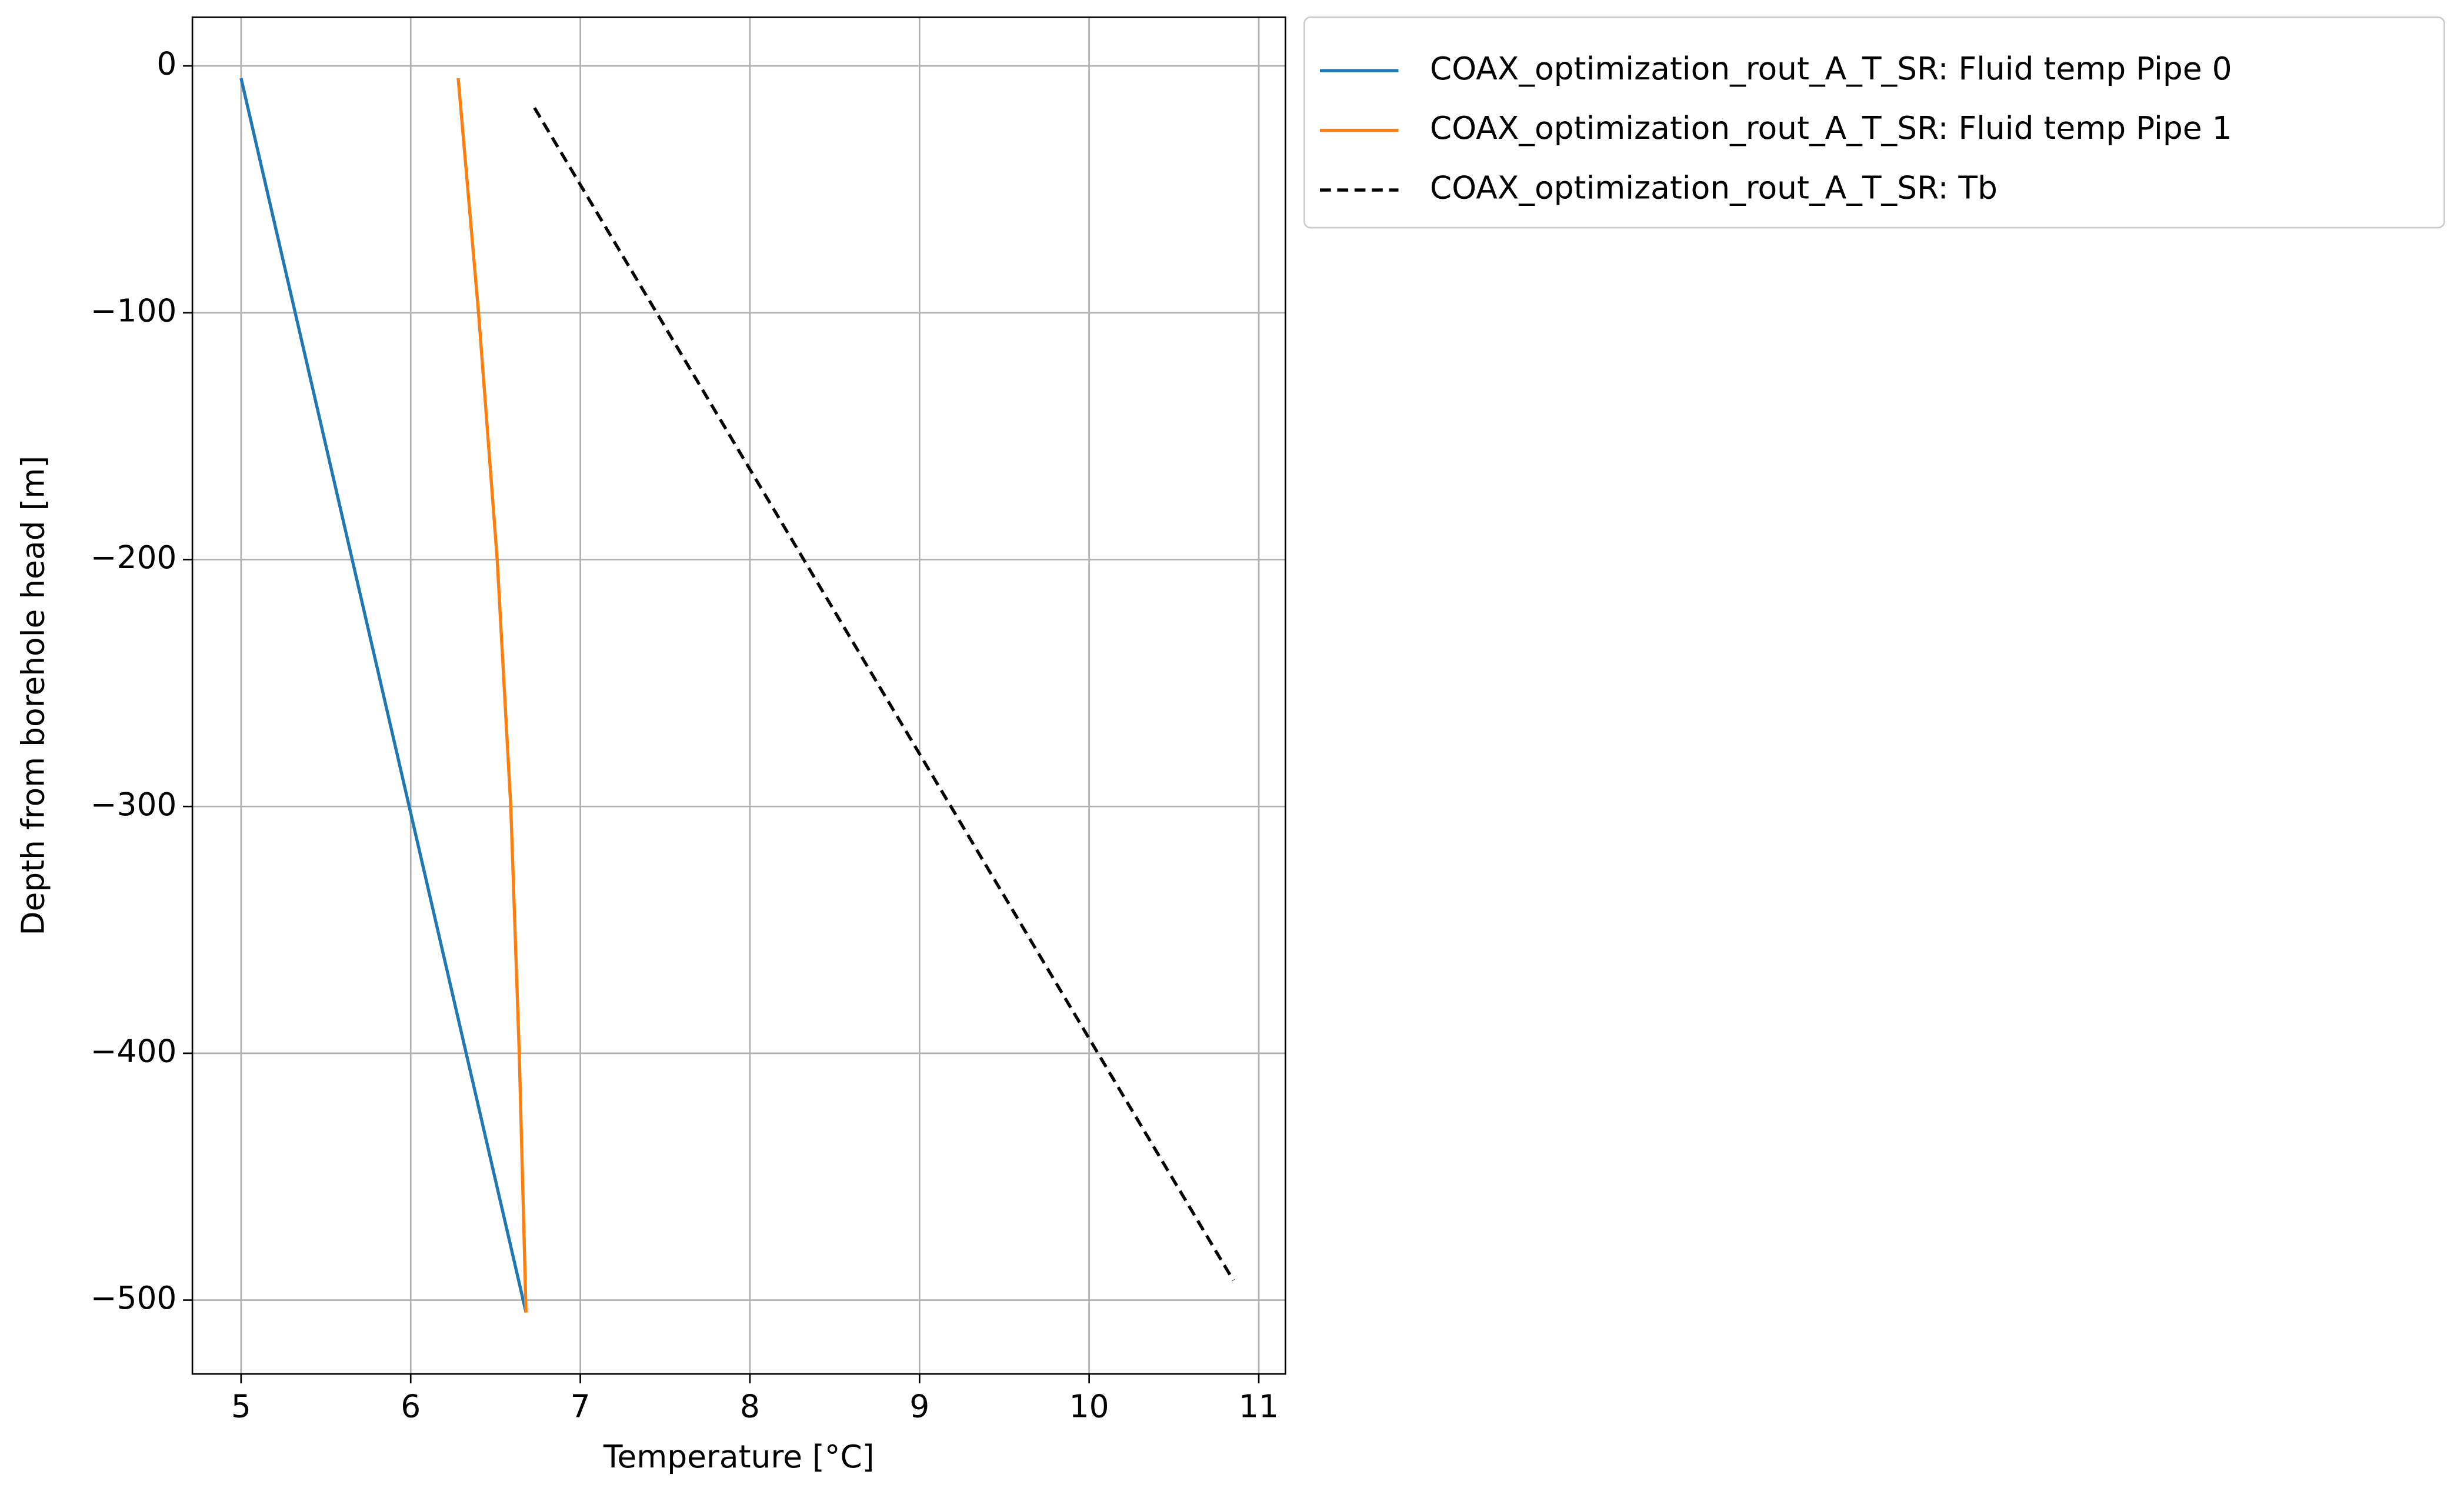 This screenshot has height=1498, width=2464. I want to click on x-tick-label: 11, so click(1259, 1405).